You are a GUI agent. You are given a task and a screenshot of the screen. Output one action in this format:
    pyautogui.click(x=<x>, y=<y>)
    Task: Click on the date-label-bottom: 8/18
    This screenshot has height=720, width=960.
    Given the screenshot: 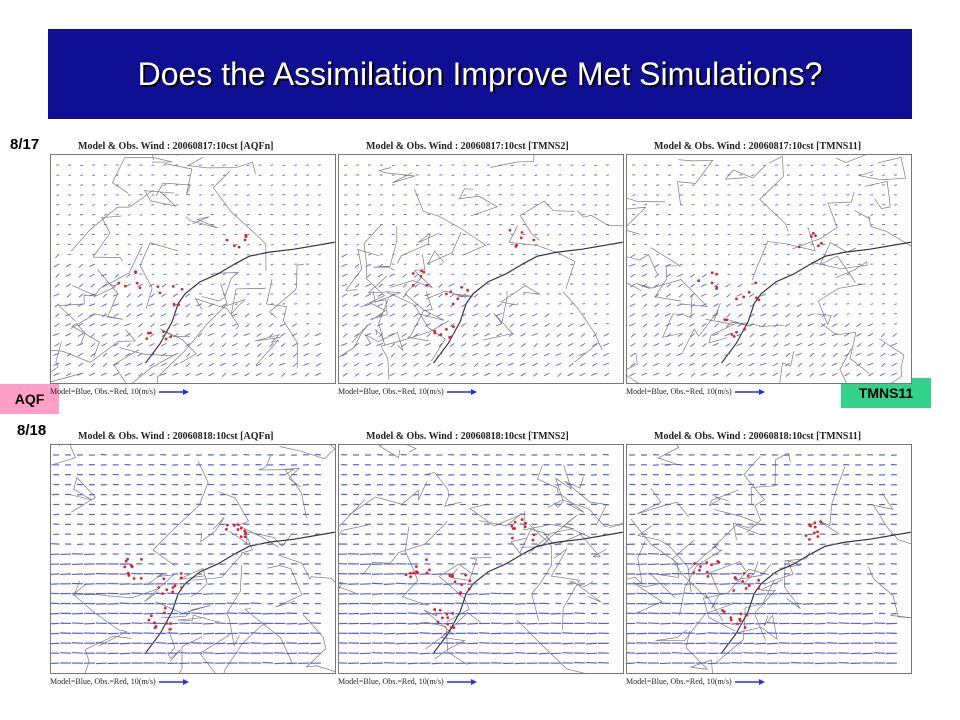 What is the action you would take?
    pyautogui.click(x=32, y=430)
    